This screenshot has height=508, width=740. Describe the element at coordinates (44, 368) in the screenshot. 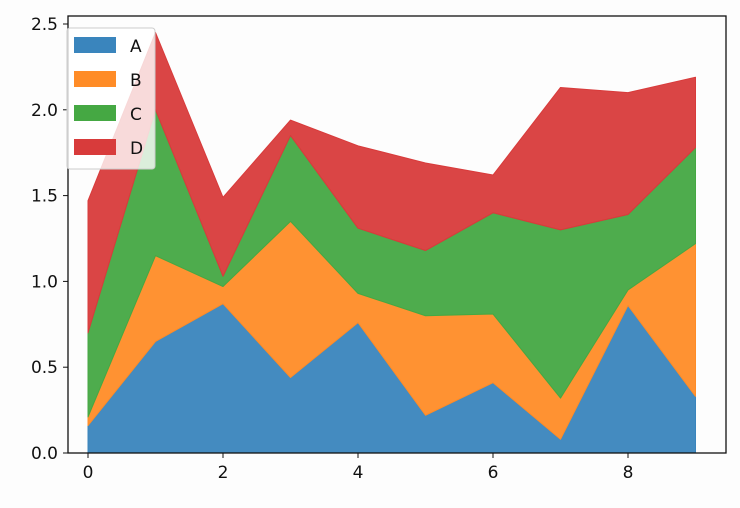

I see `y-tick-label: 0.5` at that location.